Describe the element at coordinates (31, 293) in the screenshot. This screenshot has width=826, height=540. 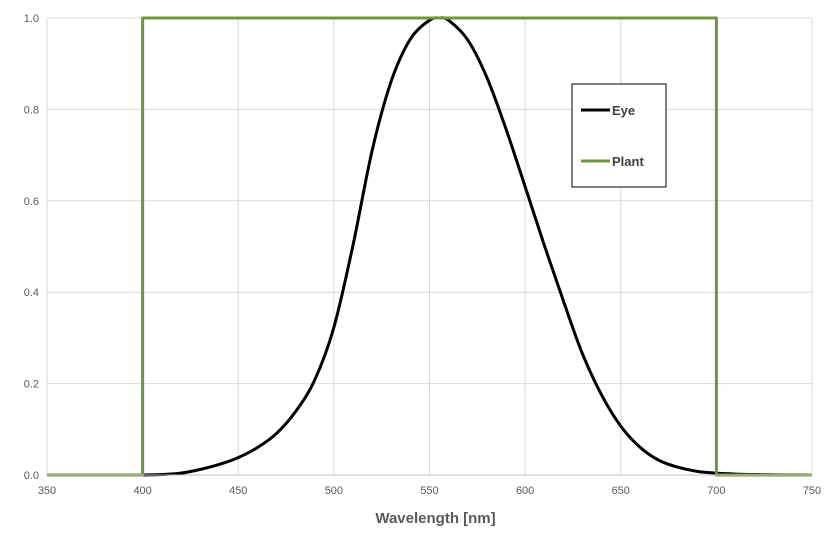
I see `y-tick-label-0-4: 0.4` at that location.